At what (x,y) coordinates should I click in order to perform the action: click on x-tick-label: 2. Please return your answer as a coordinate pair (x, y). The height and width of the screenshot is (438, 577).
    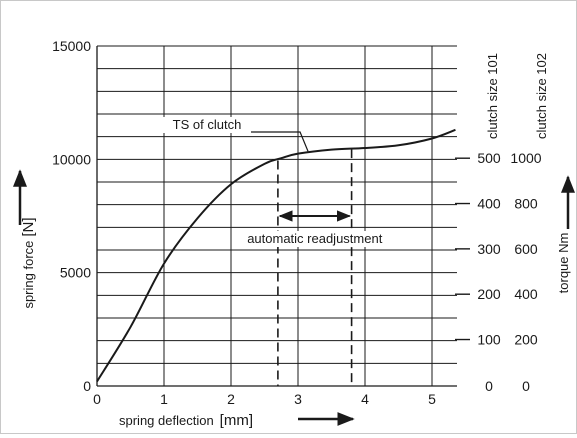
    Looking at the image, I should click on (231, 399).